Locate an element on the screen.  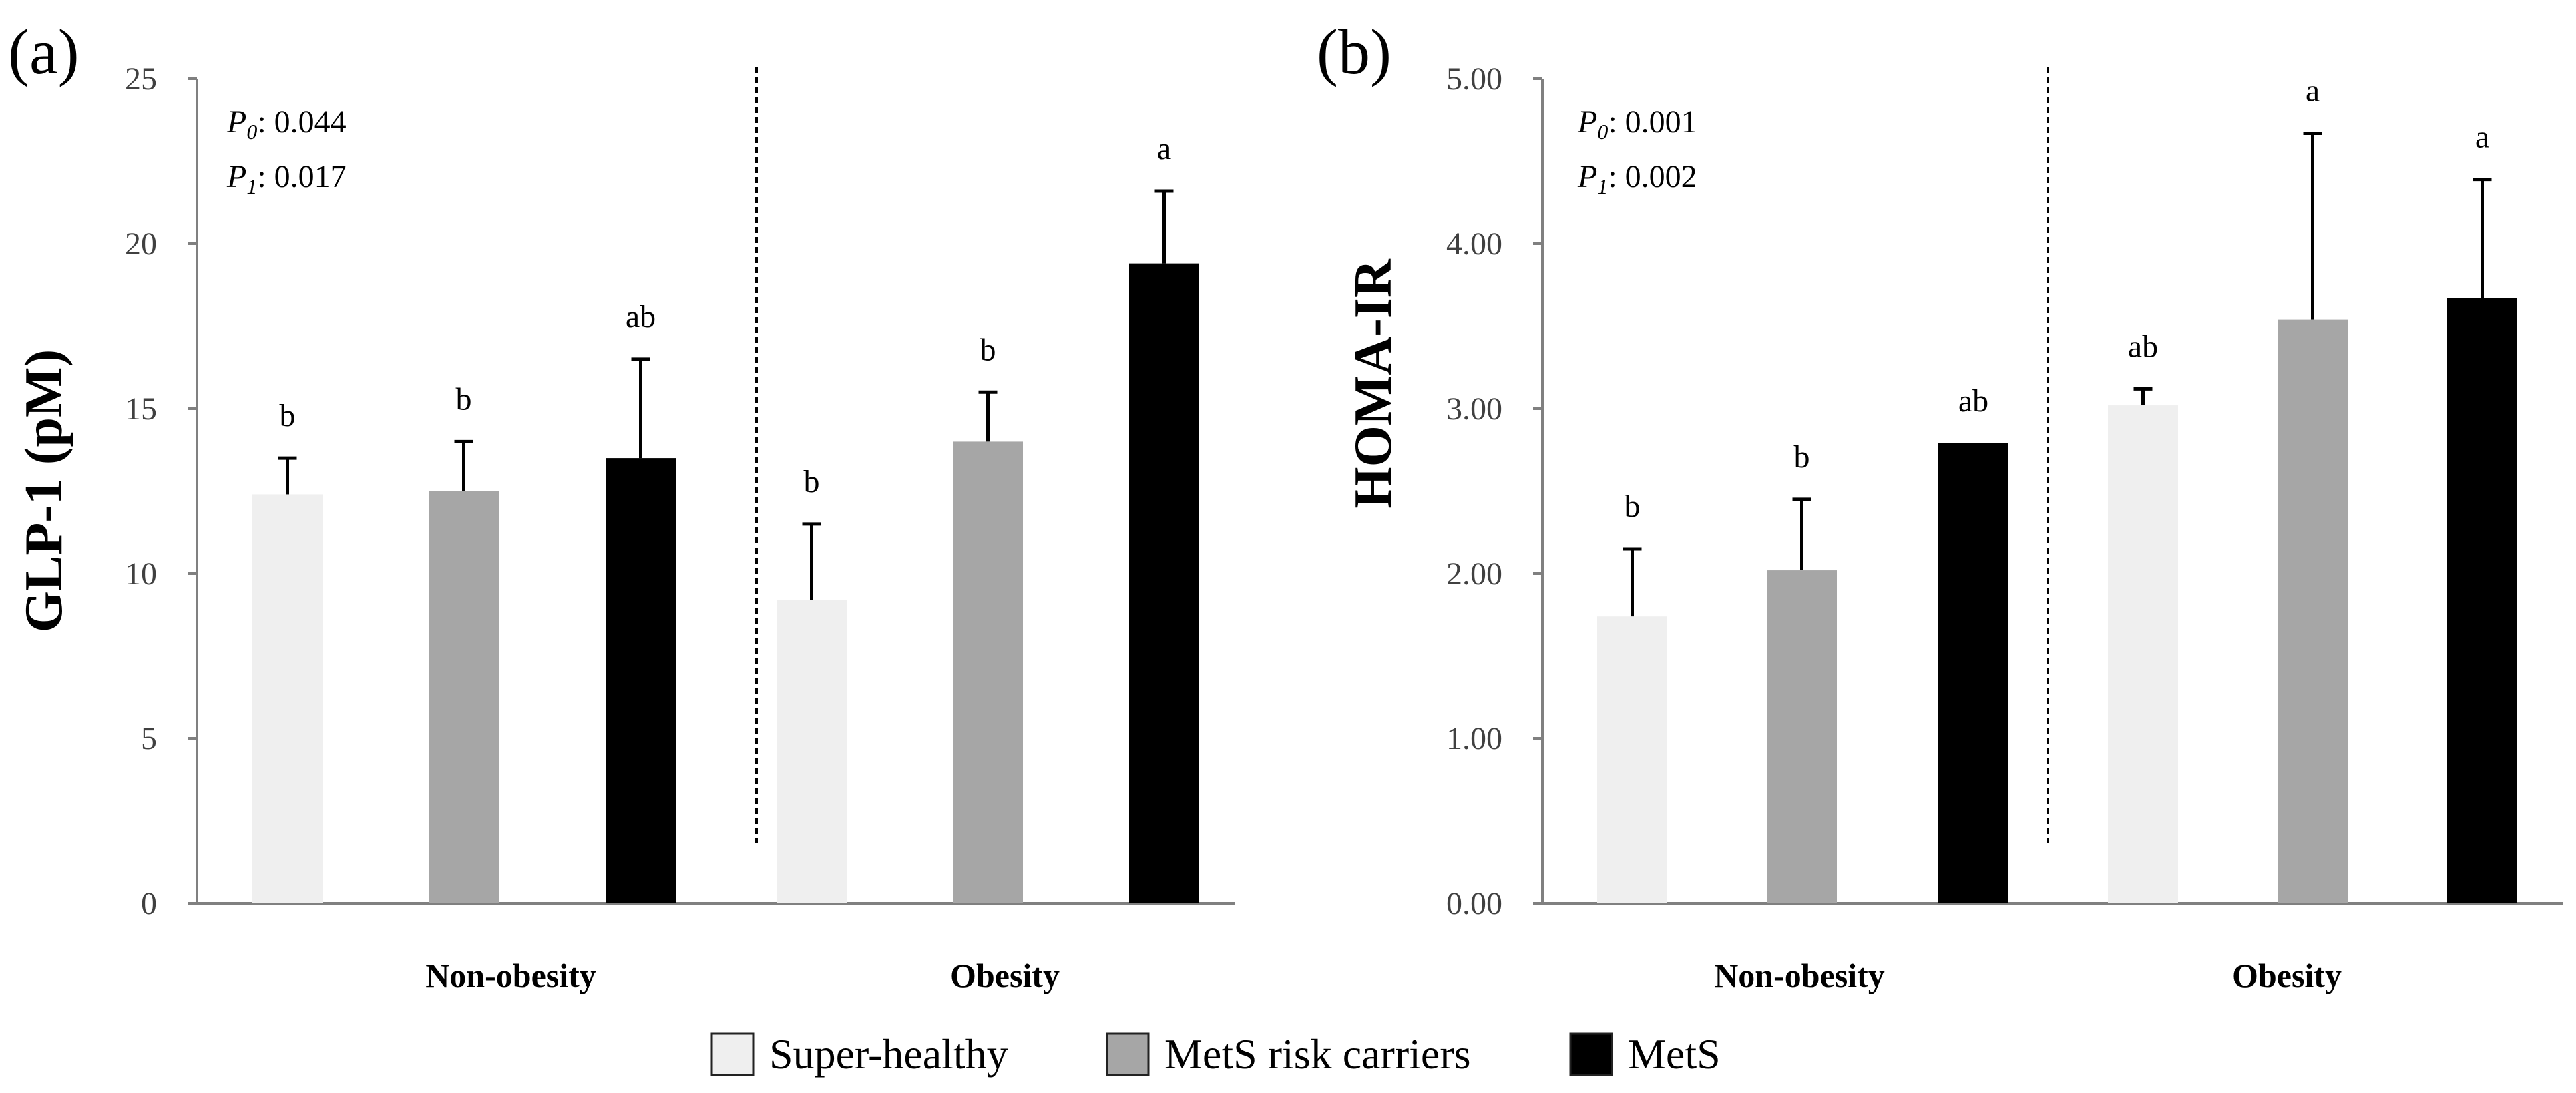
y-tick-label: 3.00 is located at coordinates (1474, 409).